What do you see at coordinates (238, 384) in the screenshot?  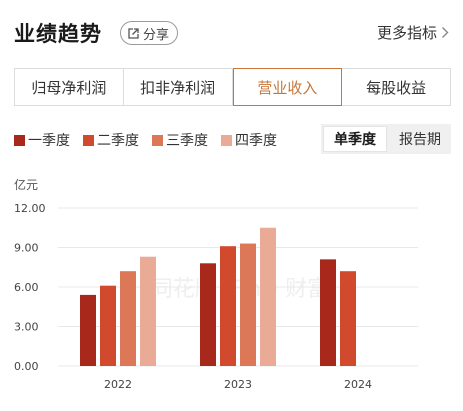 I see `x-tick-label: 2023` at bounding box center [238, 384].